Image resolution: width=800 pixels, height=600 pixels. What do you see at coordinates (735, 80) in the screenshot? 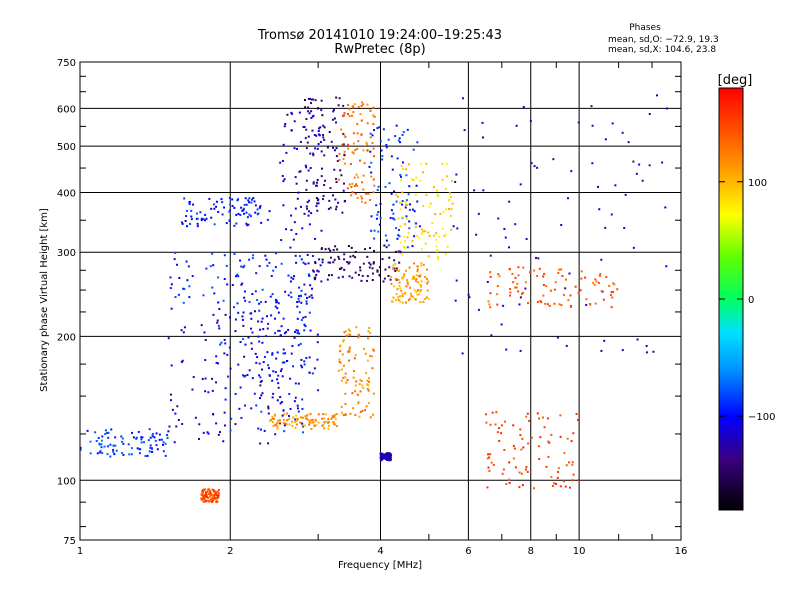
I see `colorbar-label: [deg]` at bounding box center [735, 80].